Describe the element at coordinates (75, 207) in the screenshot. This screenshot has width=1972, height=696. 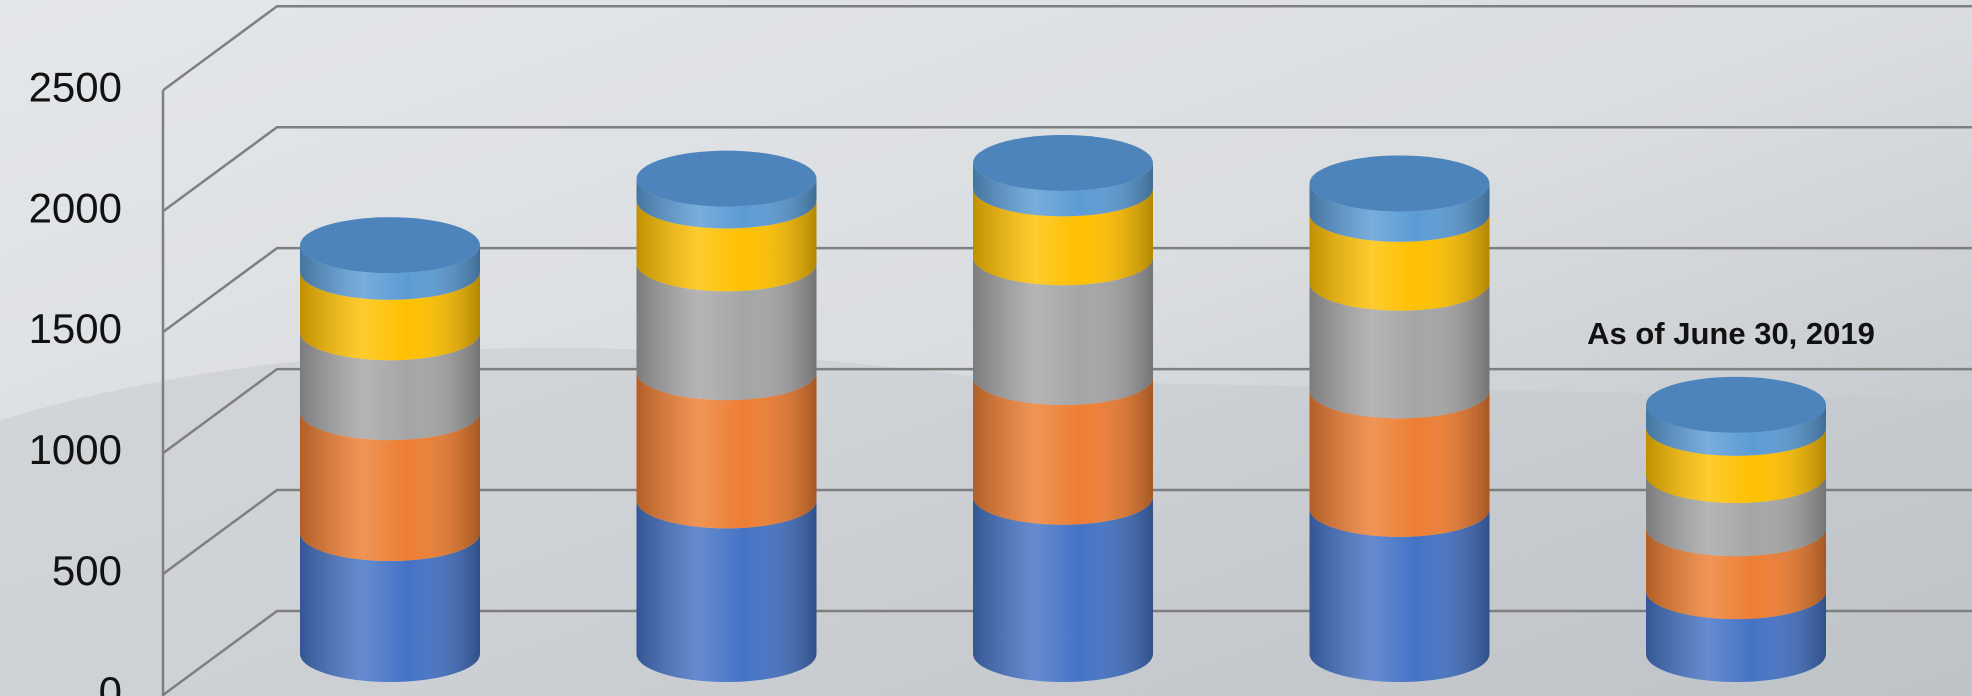
I see `y-tick-label: 2000` at that location.